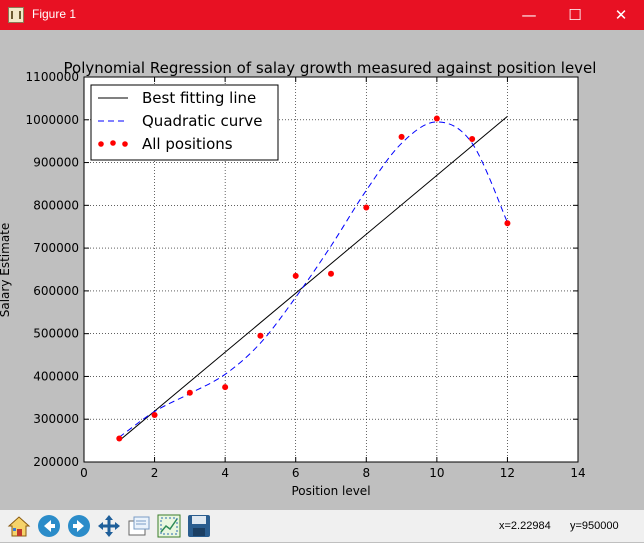 The width and height of the screenshot is (644, 543). I want to click on y-tick-label: 400000, so click(56, 376).